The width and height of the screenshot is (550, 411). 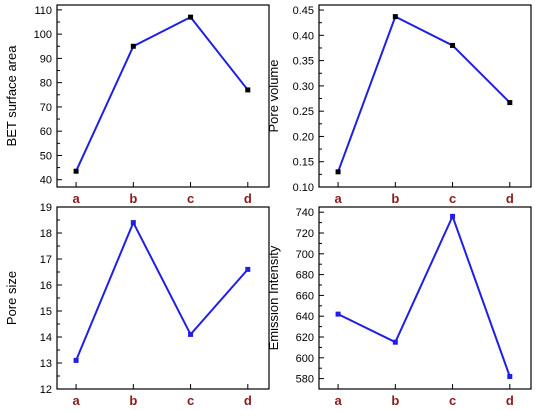 I want to click on y-tick-label: 640, so click(x=305, y=317).